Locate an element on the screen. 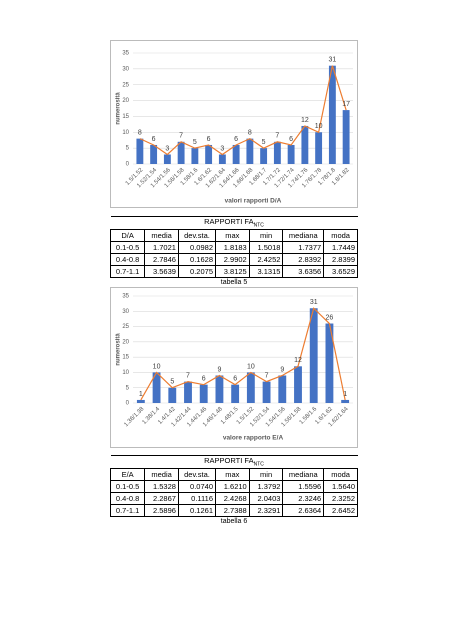  header-cell: E/A is located at coordinates (127, 474).